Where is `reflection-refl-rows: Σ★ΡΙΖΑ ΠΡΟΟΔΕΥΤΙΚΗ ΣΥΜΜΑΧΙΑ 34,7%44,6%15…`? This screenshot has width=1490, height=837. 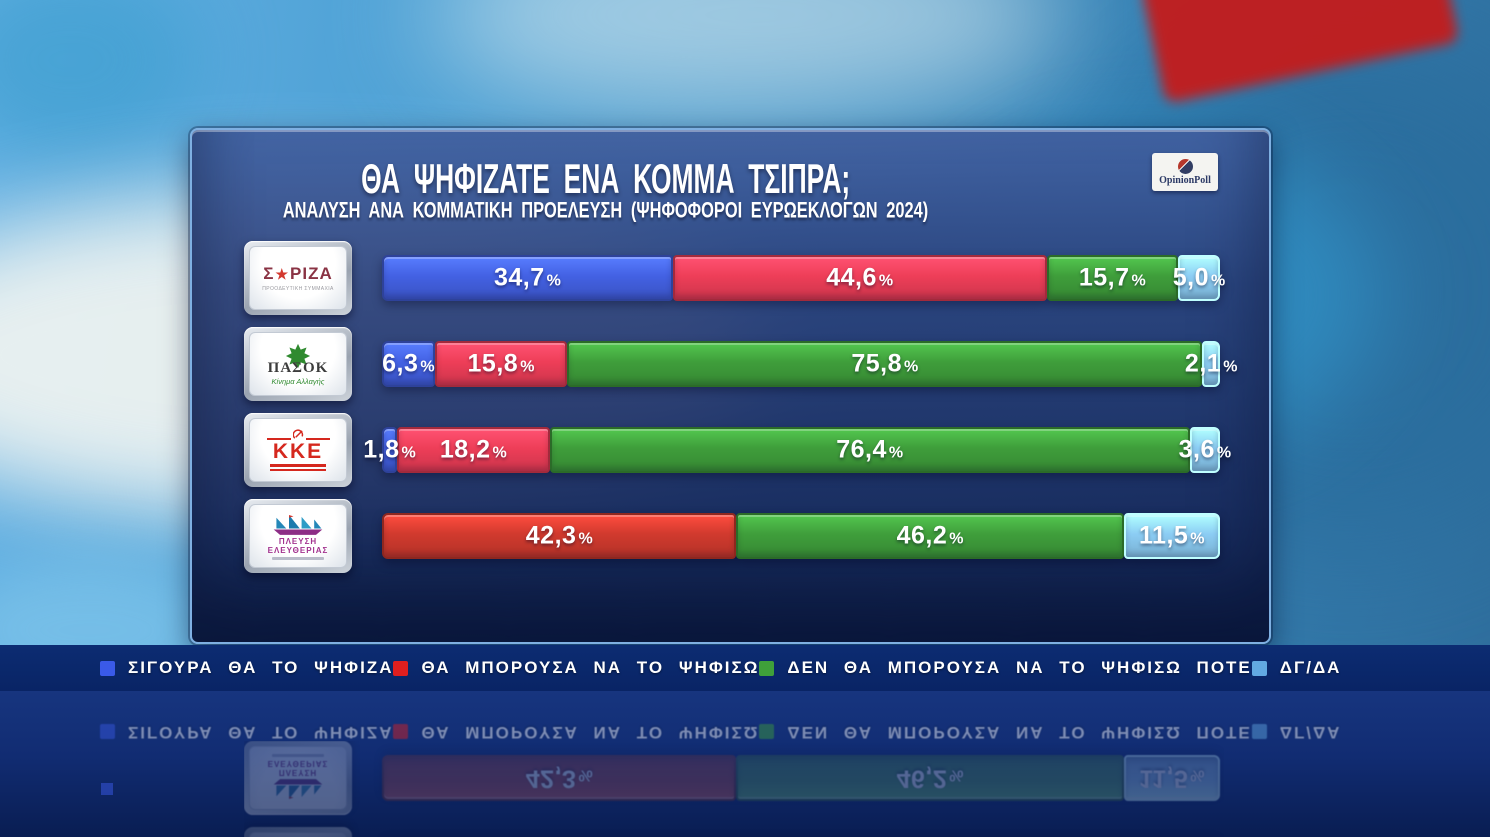 reflection-refl-rows: Σ★ΡΙΖΑ ΠΡΟΟΔΕΥΤΙΚΗ ΣΥΜΜΑΧΙΑ 34,7%44,6%15… is located at coordinates (734, 789).